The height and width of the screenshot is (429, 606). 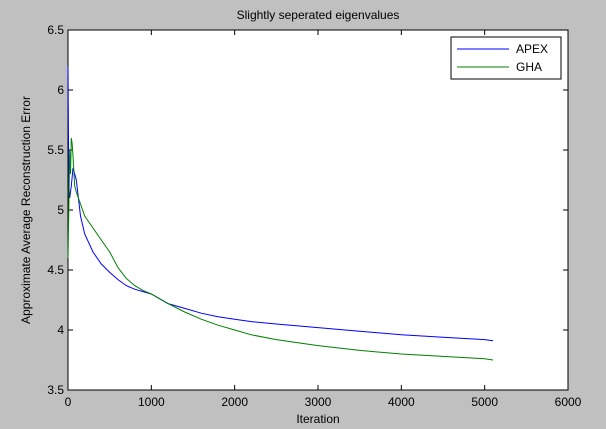 What do you see at coordinates (55, 390) in the screenshot?
I see `y-tick-label: 3.5` at bounding box center [55, 390].